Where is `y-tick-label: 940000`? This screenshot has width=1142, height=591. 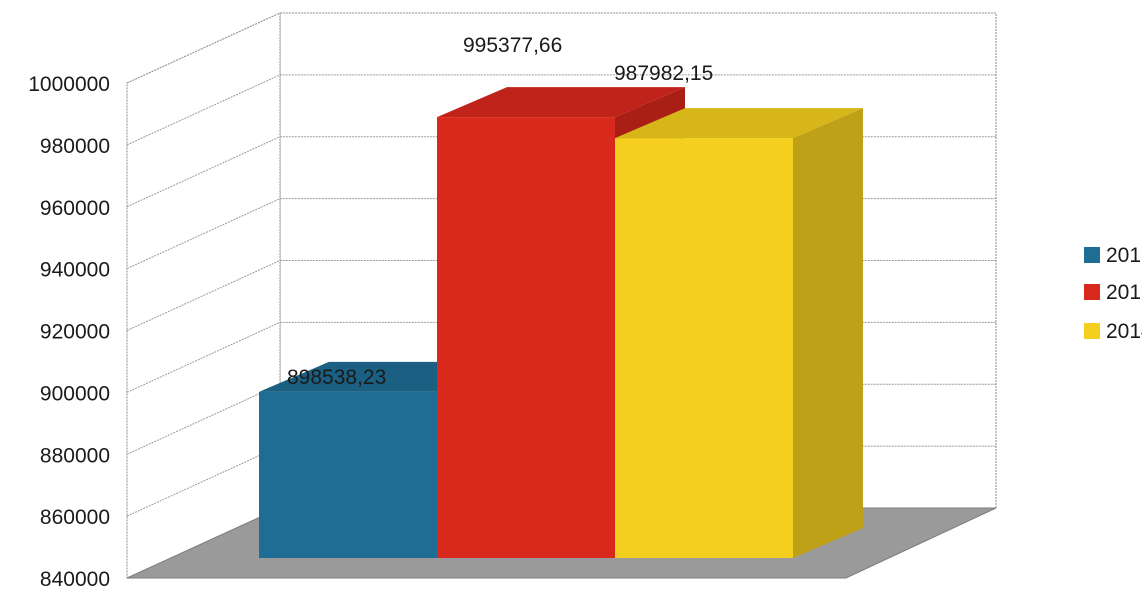 y-tick-label: 940000 is located at coordinates (75, 270).